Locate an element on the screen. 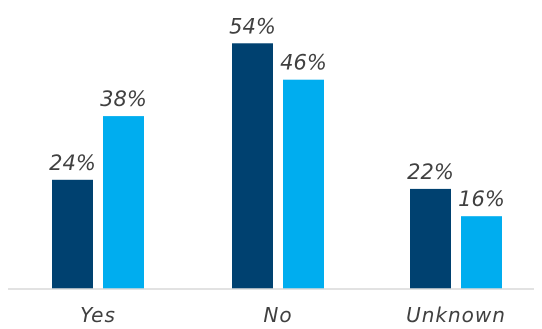 The image size is (542, 329). x-tick-labels-group: Yes No Unknown is located at coordinates (293, 315).